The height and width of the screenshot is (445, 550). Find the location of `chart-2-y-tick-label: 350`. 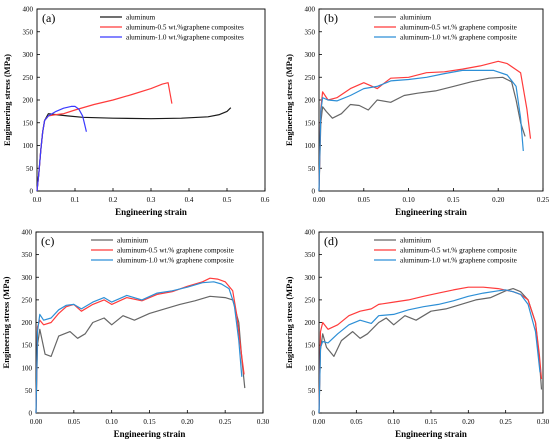

chart-2-y-tick-label: 350 is located at coordinates (27, 255).